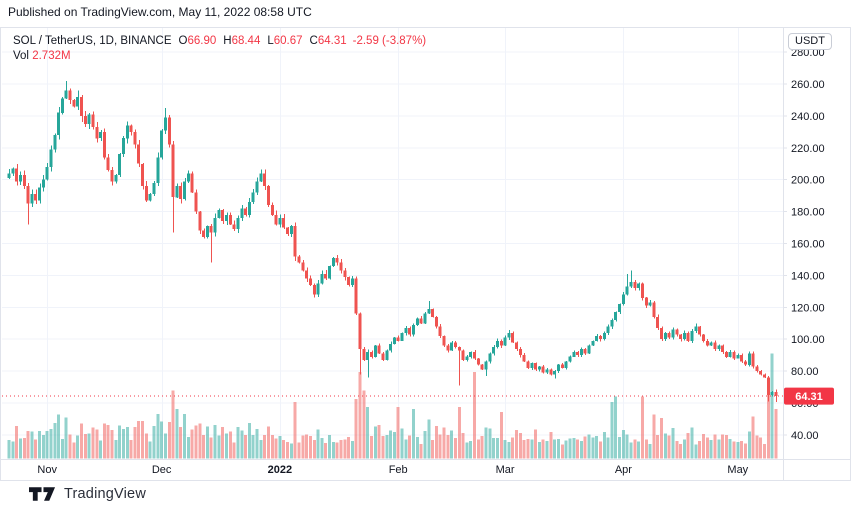 This screenshot has width=851, height=518. Describe the element at coordinates (808, 85) in the screenshot. I see `svg-text: 260.00` at that location.